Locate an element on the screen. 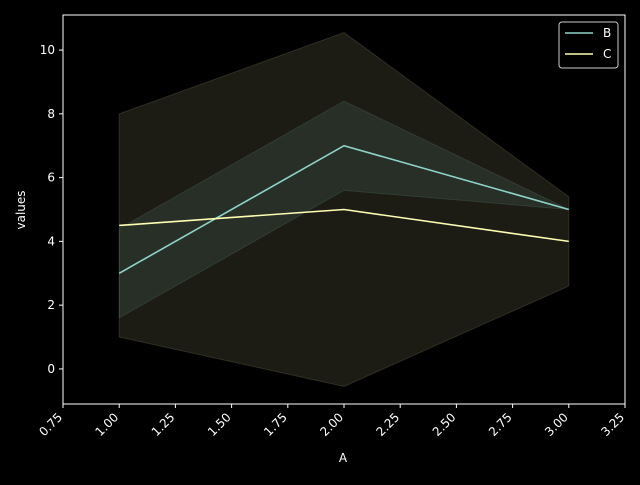  y-tick-label: 6 is located at coordinates (51, 178).